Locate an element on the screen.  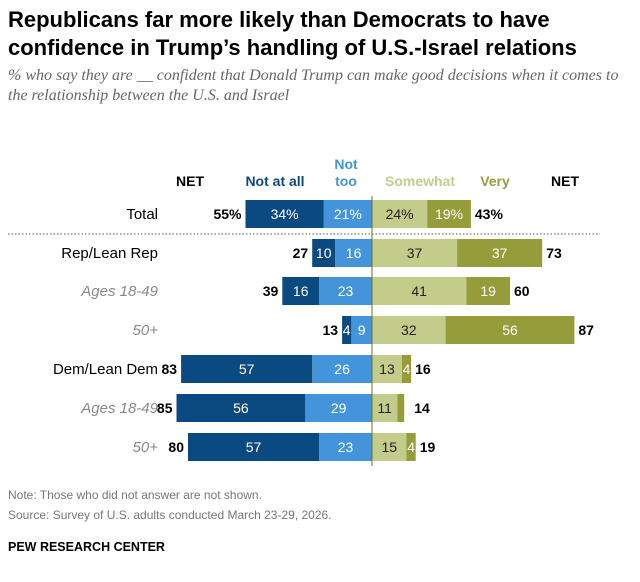
brand-logo-text: PEW RESEARCH CENTER is located at coordinates (86, 547).